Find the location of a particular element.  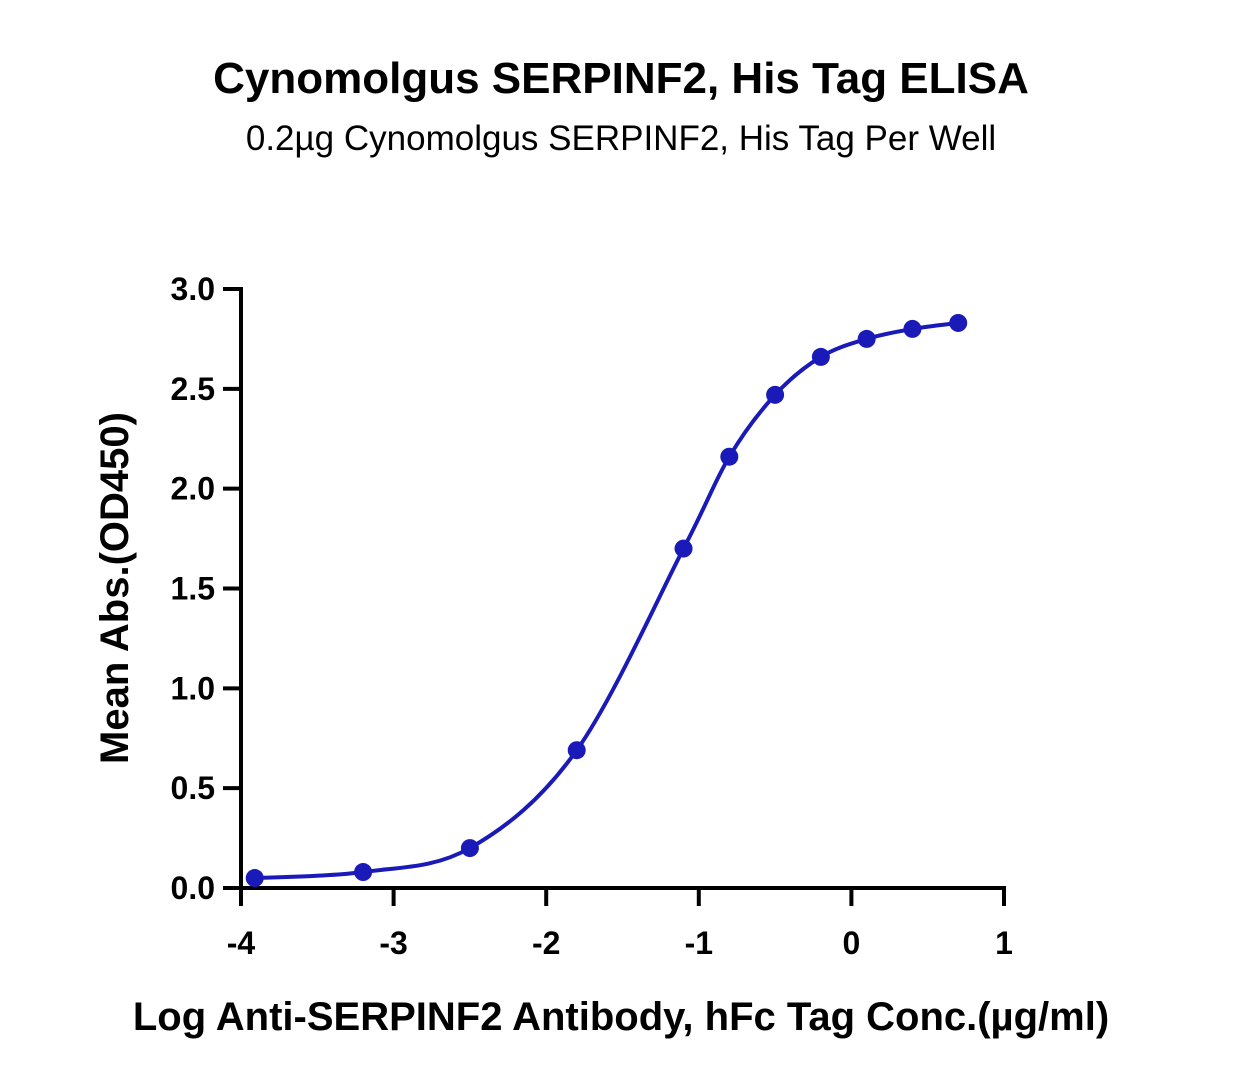

y-tick-label: 1.5 is located at coordinates (193, 589).